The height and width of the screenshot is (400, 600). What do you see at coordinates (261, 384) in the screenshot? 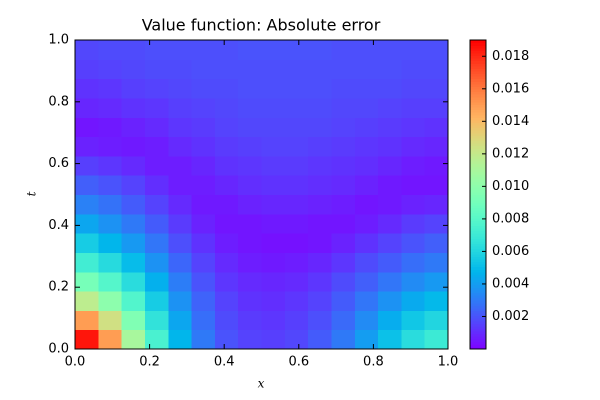
I see `x-axis-label: x` at bounding box center [261, 384].